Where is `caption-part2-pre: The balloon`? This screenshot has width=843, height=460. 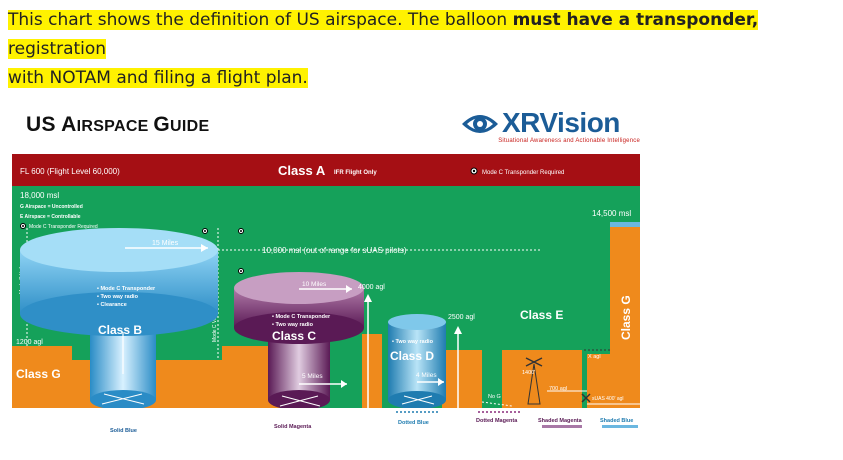
caption-part2-pre: The balloon is located at coordinates (457, 20).